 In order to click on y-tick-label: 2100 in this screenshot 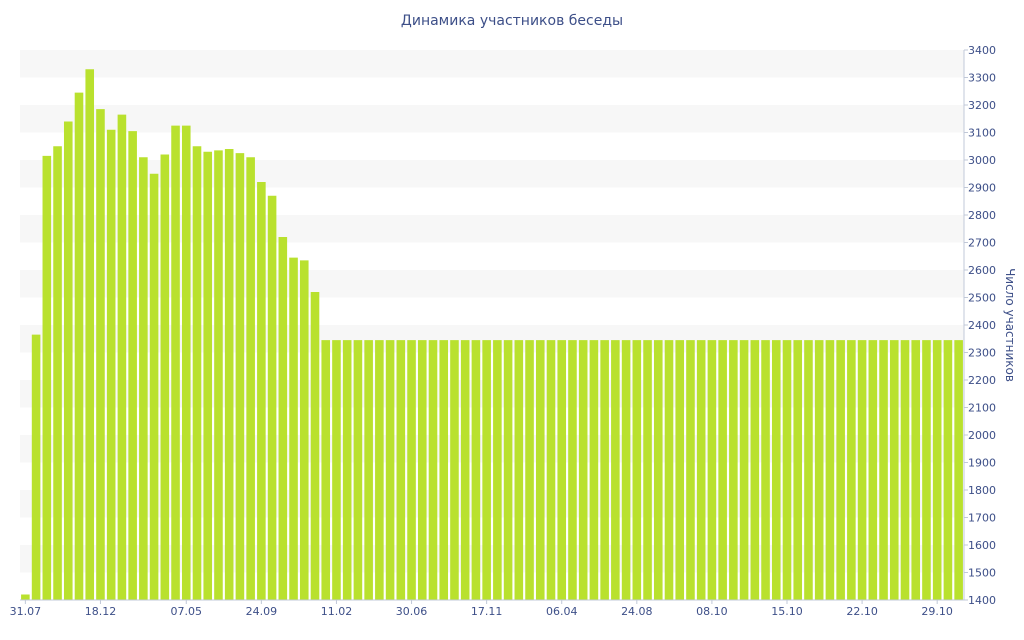, I will do `click(982, 408)`.